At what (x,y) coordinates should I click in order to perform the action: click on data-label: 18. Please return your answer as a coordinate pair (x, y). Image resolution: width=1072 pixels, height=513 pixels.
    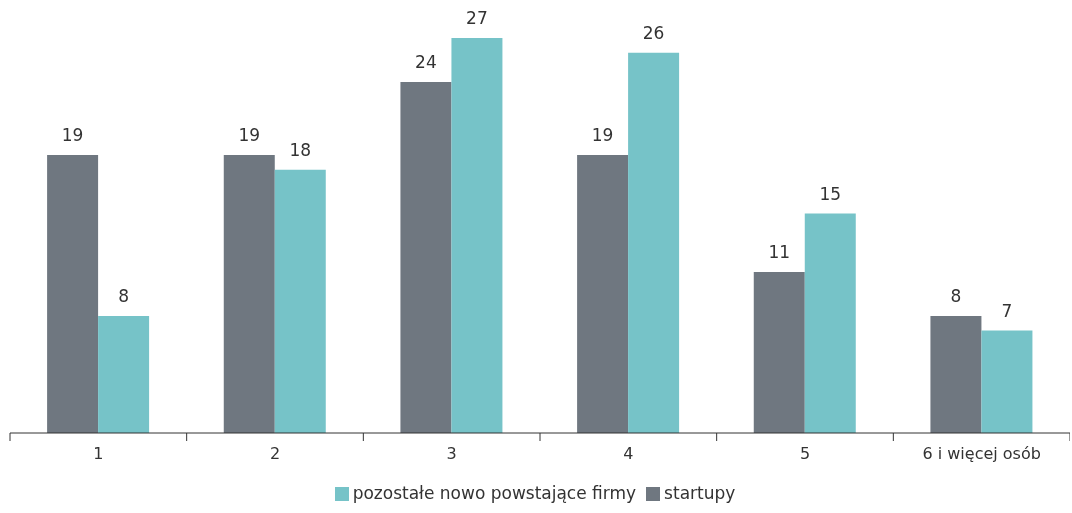
    Looking at the image, I should click on (300, 149).